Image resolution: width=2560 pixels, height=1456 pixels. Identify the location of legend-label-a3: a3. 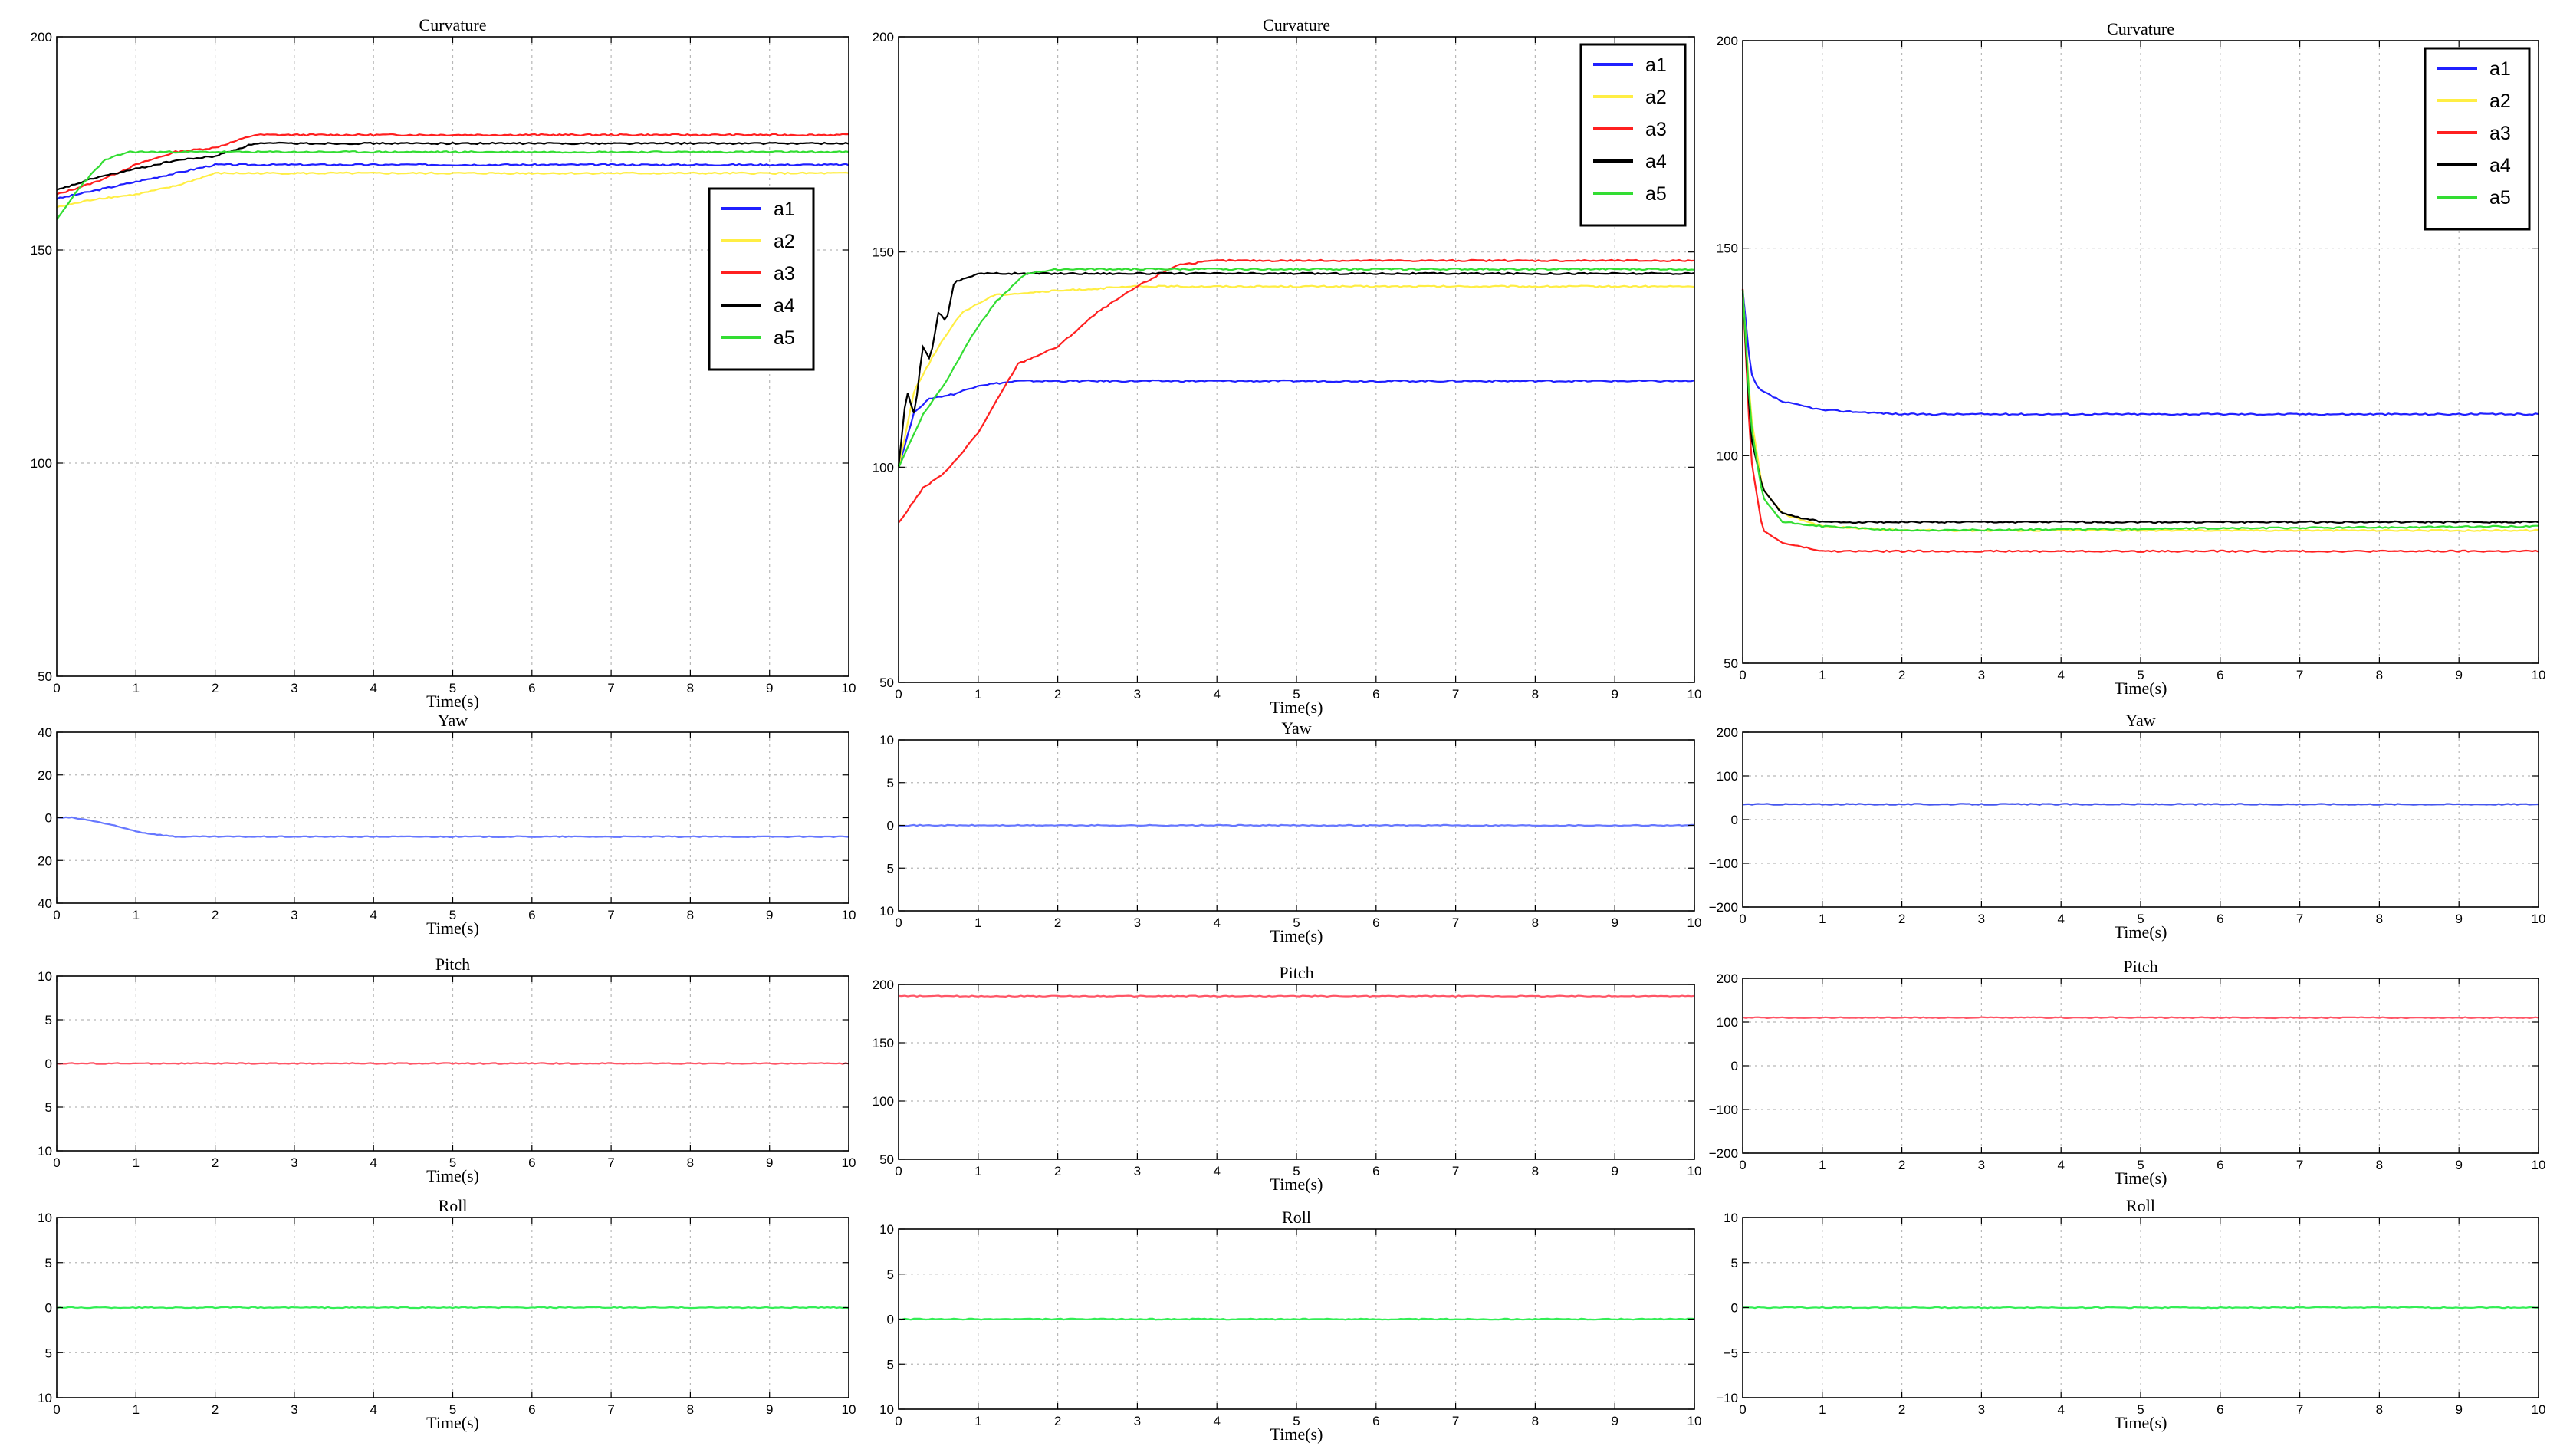
(1656, 129).